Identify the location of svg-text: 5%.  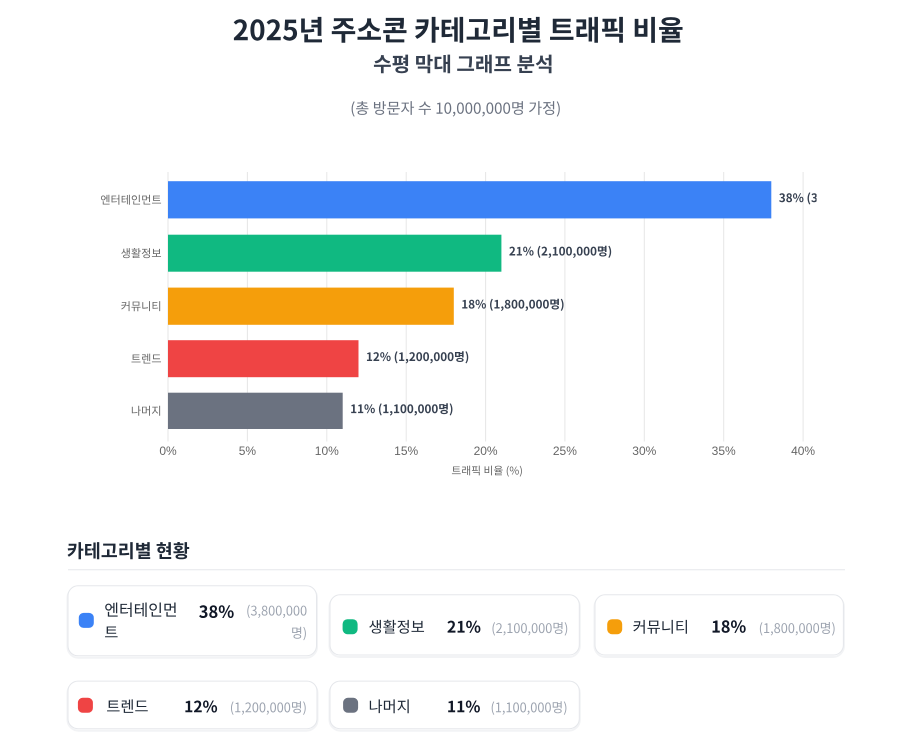
(248, 451).